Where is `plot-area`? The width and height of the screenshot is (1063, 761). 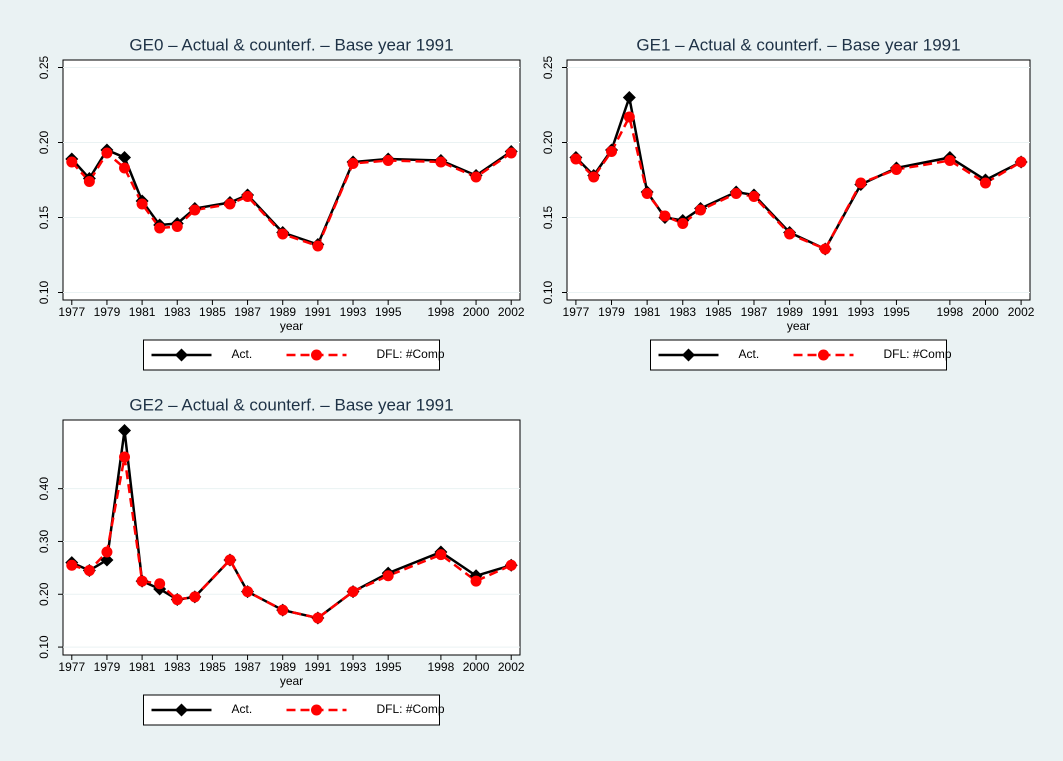
plot-area is located at coordinates (291, 180).